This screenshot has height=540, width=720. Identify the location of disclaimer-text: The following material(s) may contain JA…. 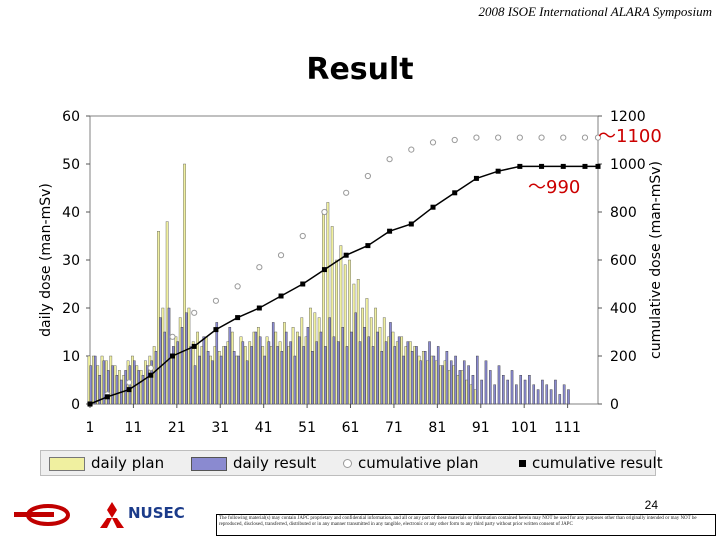
(466, 525).